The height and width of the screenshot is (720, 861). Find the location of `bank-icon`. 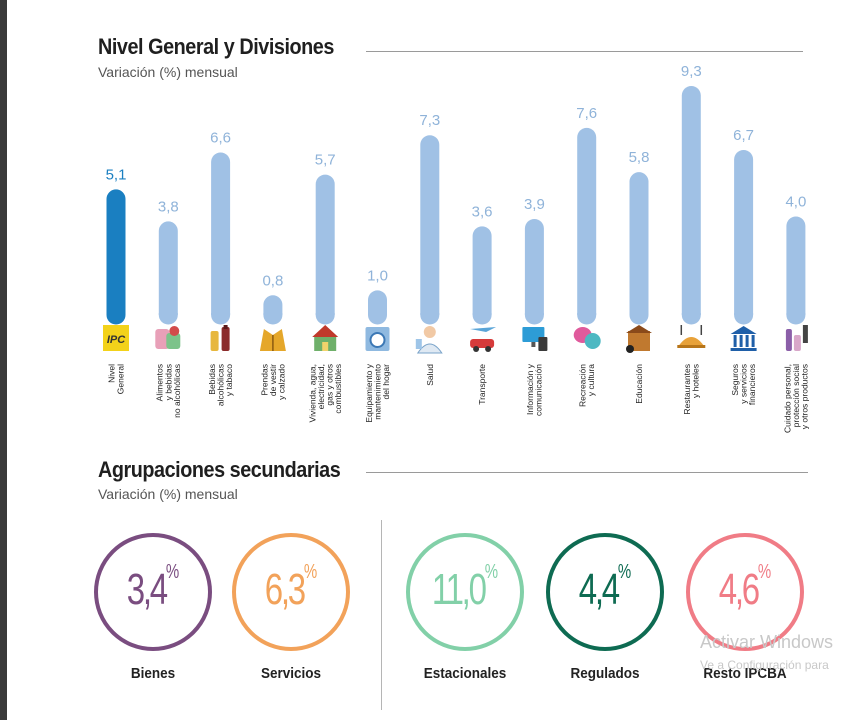

bank-icon is located at coordinates (743, 338).